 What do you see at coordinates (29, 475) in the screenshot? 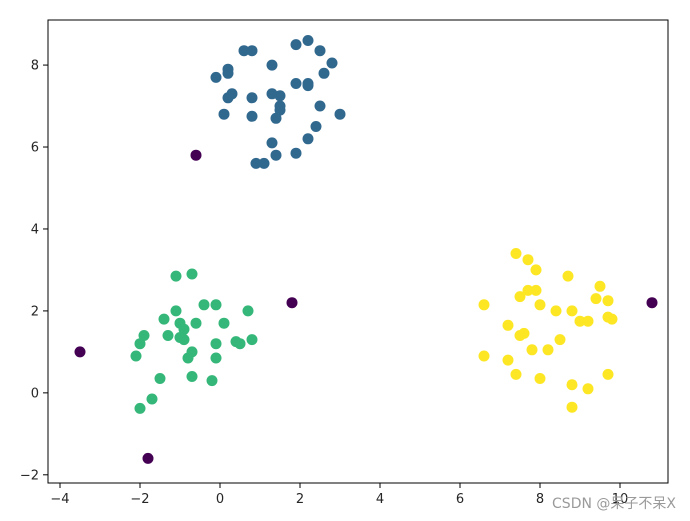
I see `y-tick-label: −2` at bounding box center [29, 475].